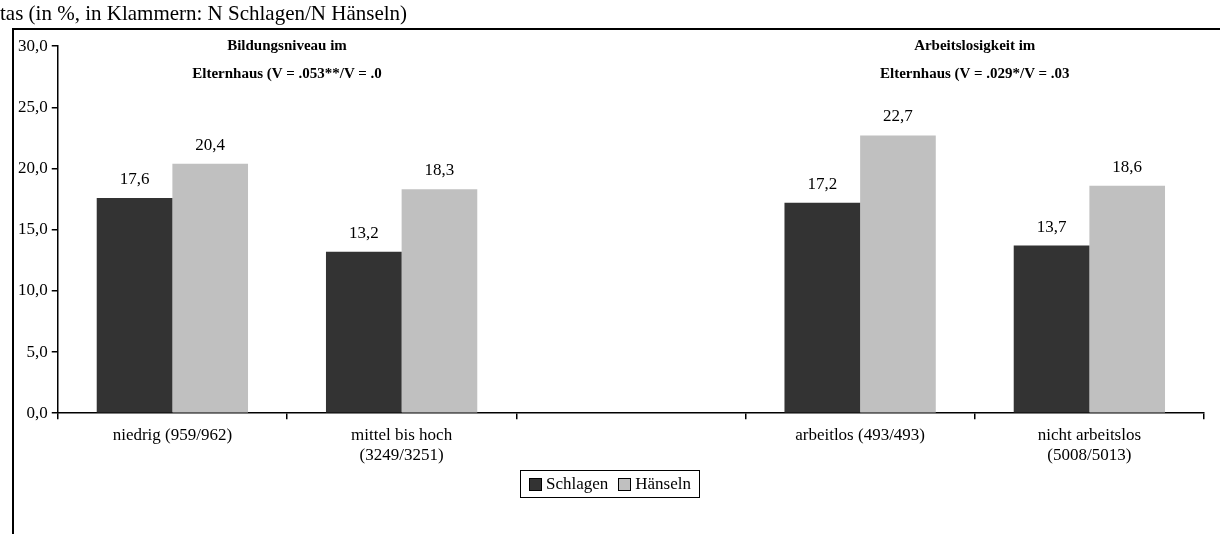  What do you see at coordinates (1089, 444) in the screenshot?
I see `x-tick-label: nicht arbeitslos (5008/5013)` at bounding box center [1089, 444].